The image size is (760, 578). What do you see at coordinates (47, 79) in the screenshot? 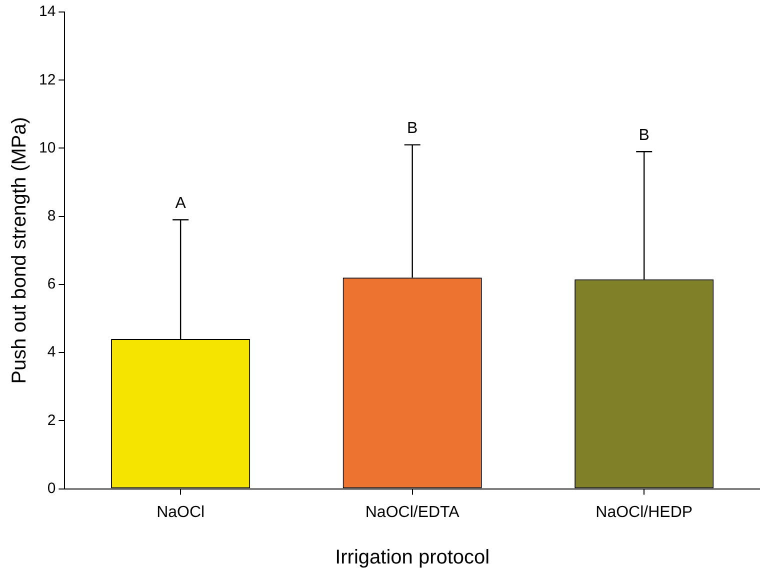
I see `y-tick-label: 12` at bounding box center [47, 79].